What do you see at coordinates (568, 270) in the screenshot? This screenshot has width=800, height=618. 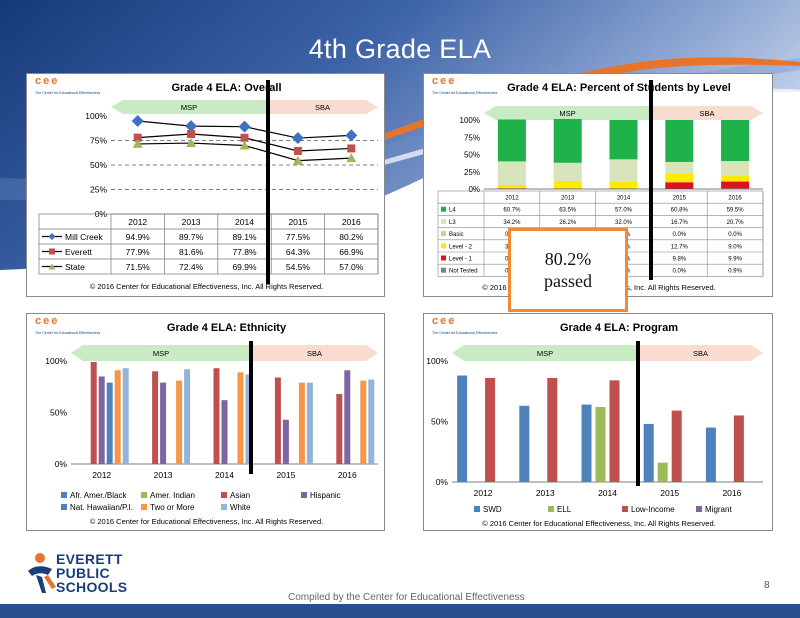 I see `passed-callout: 80.2% passed` at bounding box center [568, 270].